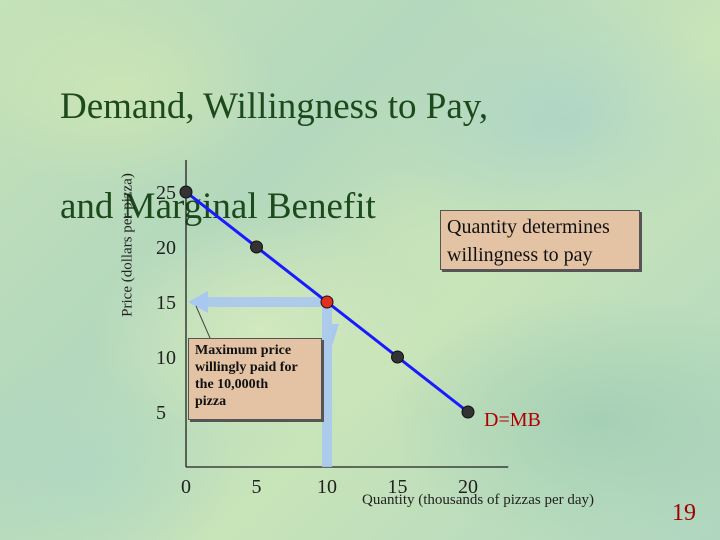 The image size is (720, 540). What do you see at coordinates (166, 248) in the screenshot?
I see `y-tick-label: 20` at bounding box center [166, 248].